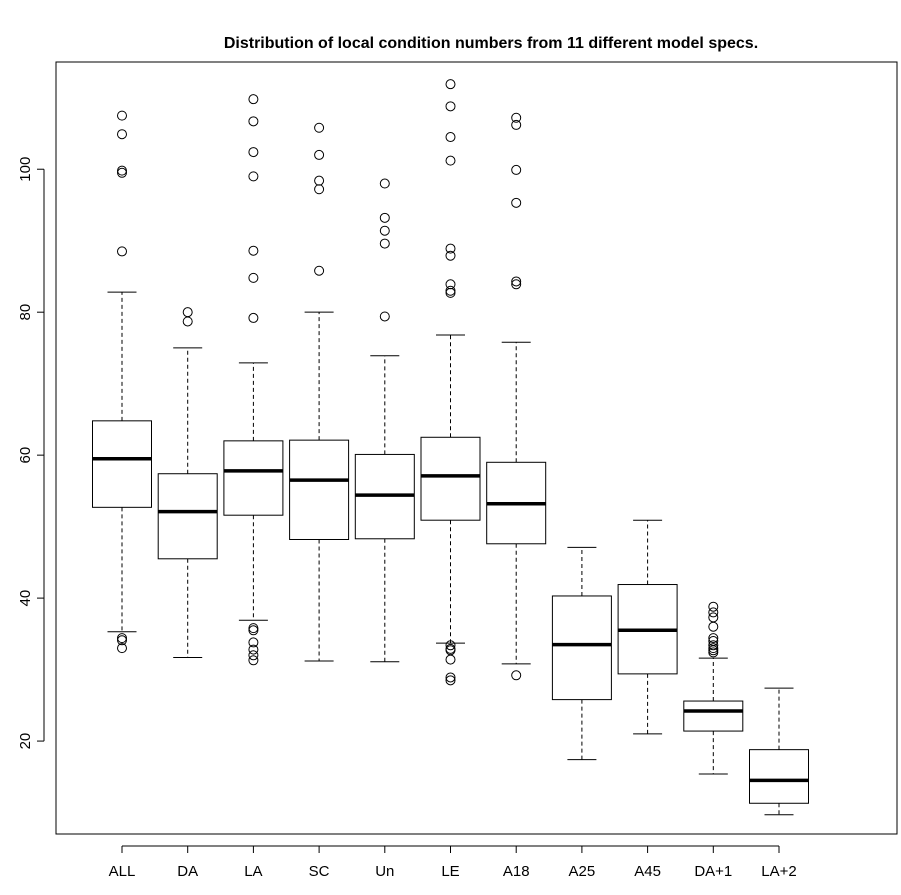 Image resolution: width=901 pixels, height=895 pixels. I want to click on box-group-a45, so click(647, 627).